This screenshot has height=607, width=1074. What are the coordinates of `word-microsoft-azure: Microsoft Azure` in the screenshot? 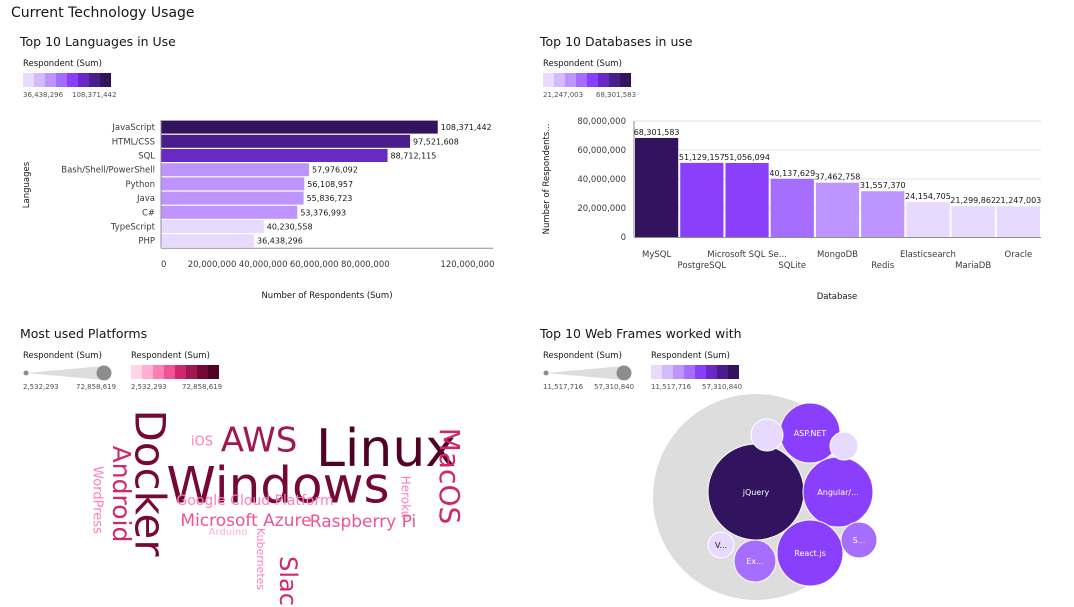 It's located at (245, 521).